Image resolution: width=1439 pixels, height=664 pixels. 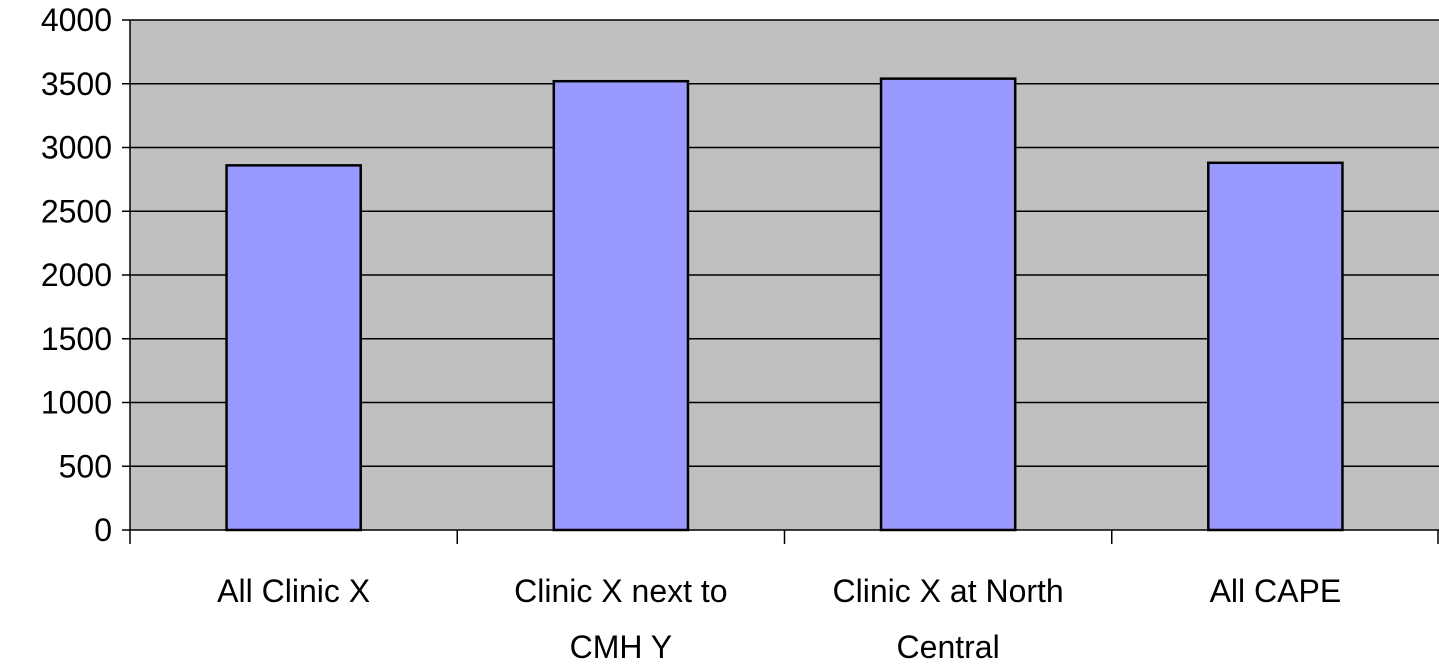 What do you see at coordinates (293, 591) in the screenshot?
I see `x-category-label: All Clinic X` at bounding box center [293, 591].